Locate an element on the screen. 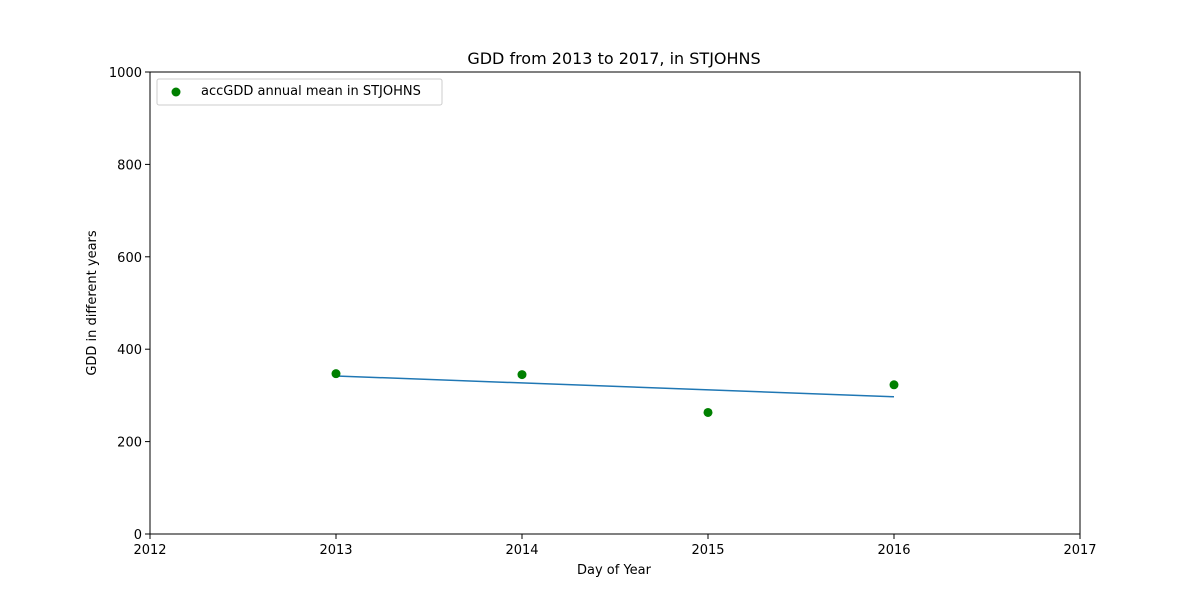  legend-box is located at coordinates (299, 92).